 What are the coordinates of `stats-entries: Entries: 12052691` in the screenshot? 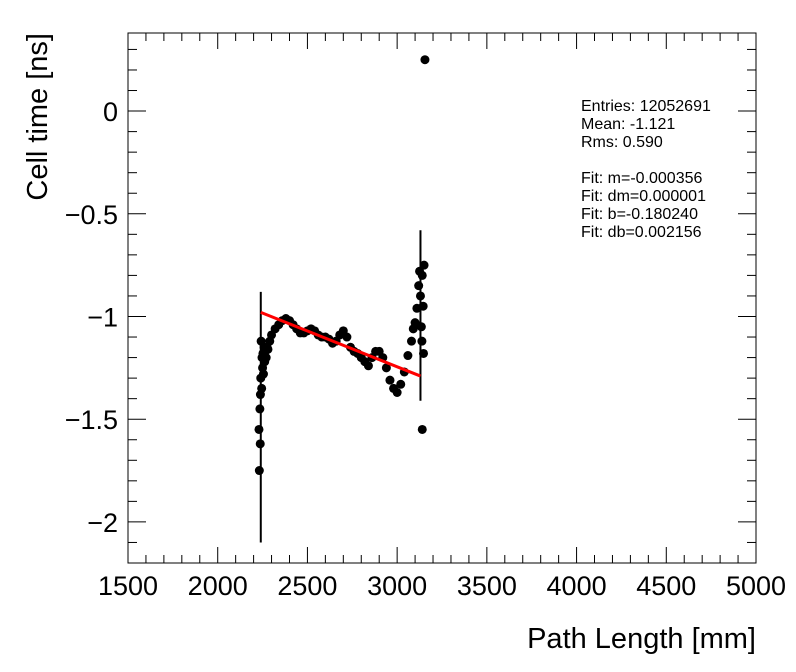 It's located at (646, 106).